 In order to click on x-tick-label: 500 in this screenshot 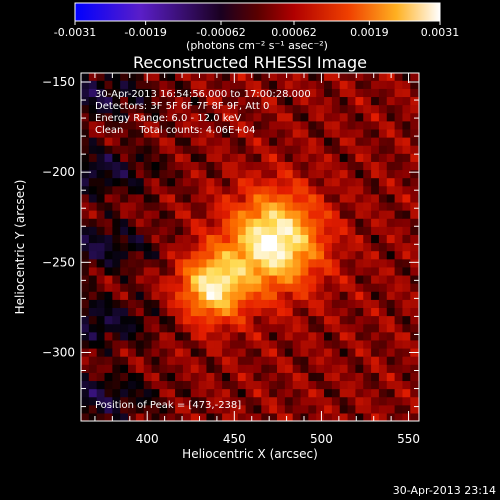, I will do `click(321, 439)`.